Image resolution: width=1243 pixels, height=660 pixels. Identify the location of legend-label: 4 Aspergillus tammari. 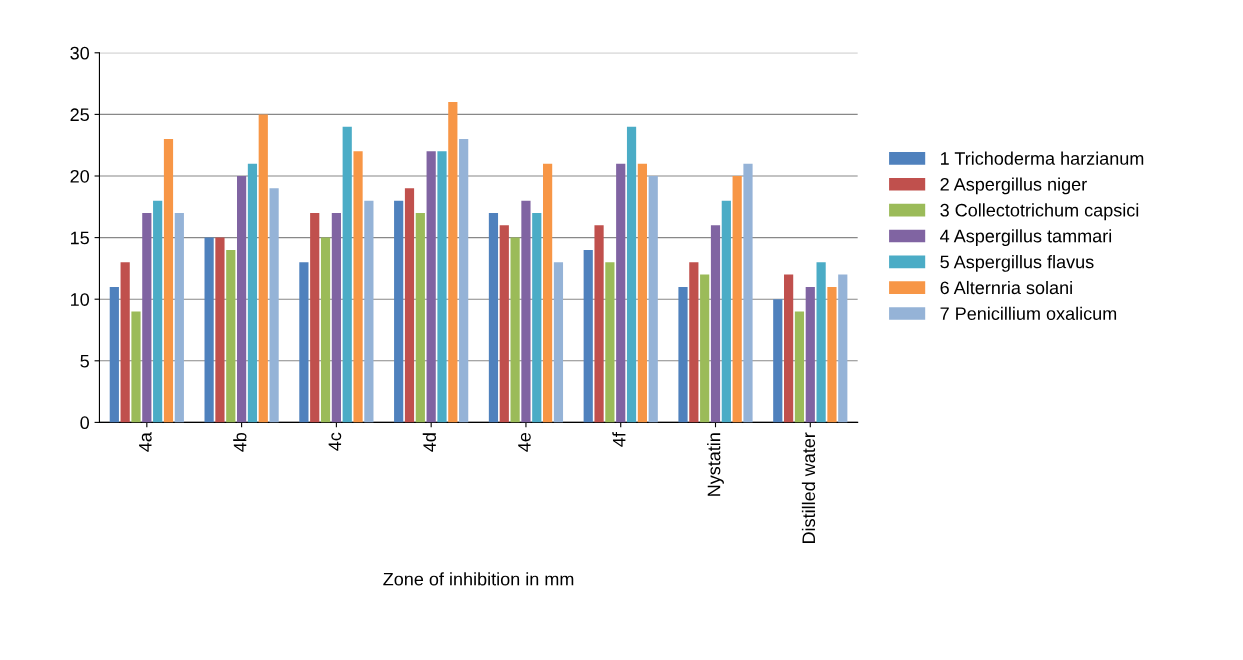
(1026, 238).